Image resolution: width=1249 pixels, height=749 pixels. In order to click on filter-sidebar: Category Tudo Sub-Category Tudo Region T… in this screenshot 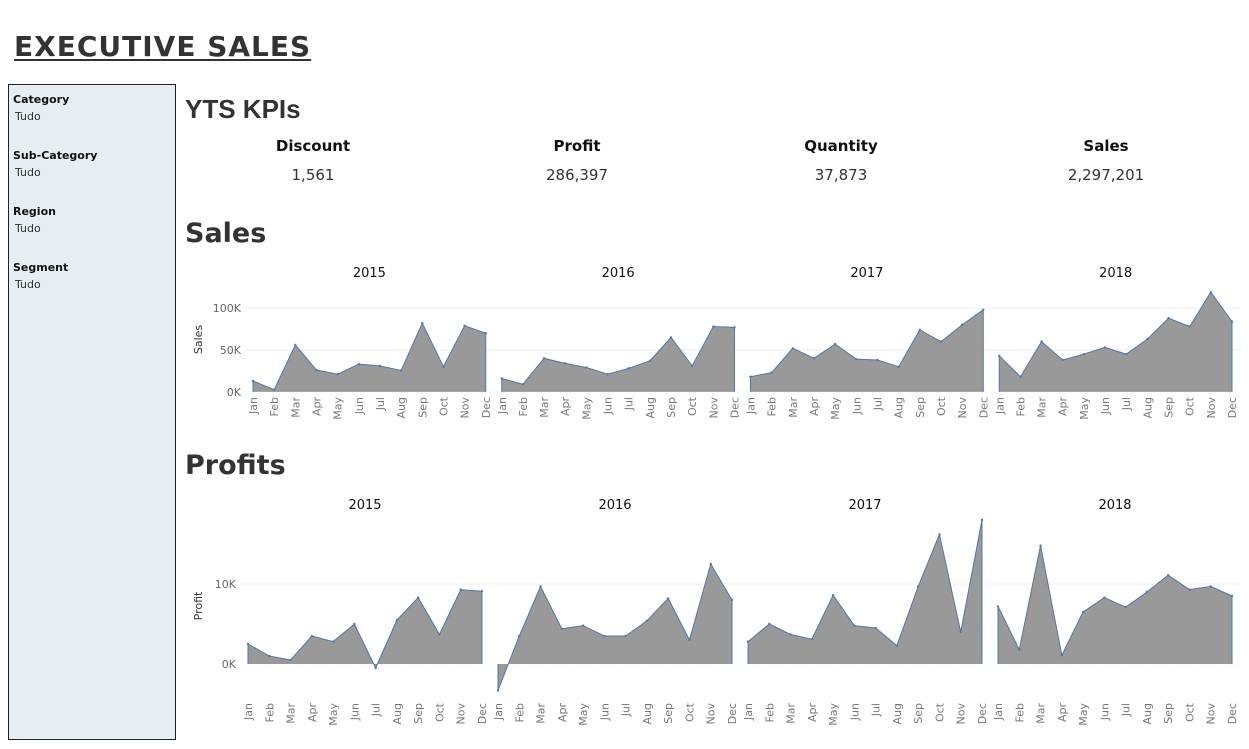, I will do `click(92, 412)`.